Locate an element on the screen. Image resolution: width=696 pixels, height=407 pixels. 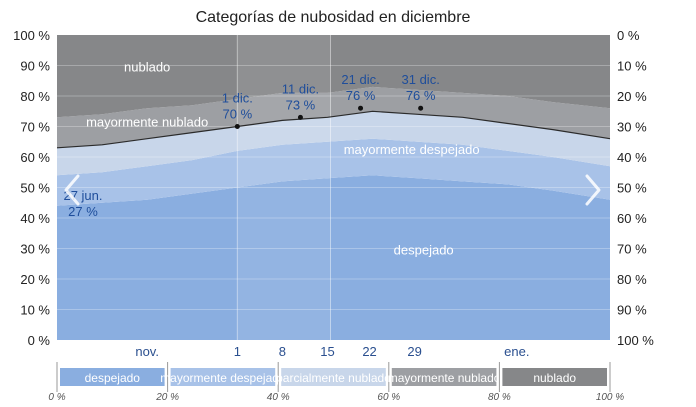
band-label: despejado is located at coordinates (424, 250).